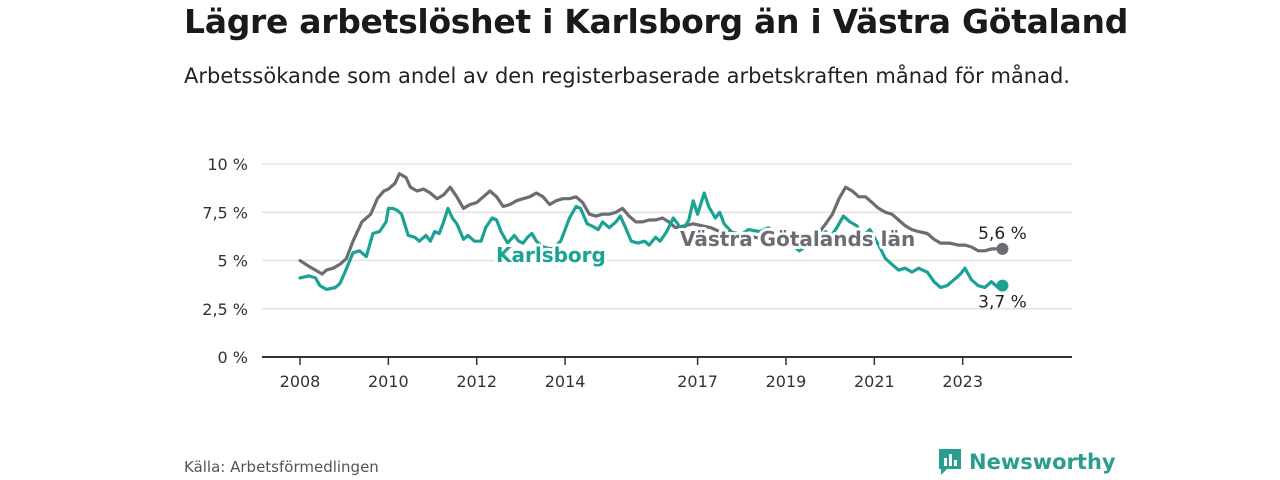  Describe the element at coordinates (227, 164) in the screenshot. I see `y-tick-label: 10 %` at that location.